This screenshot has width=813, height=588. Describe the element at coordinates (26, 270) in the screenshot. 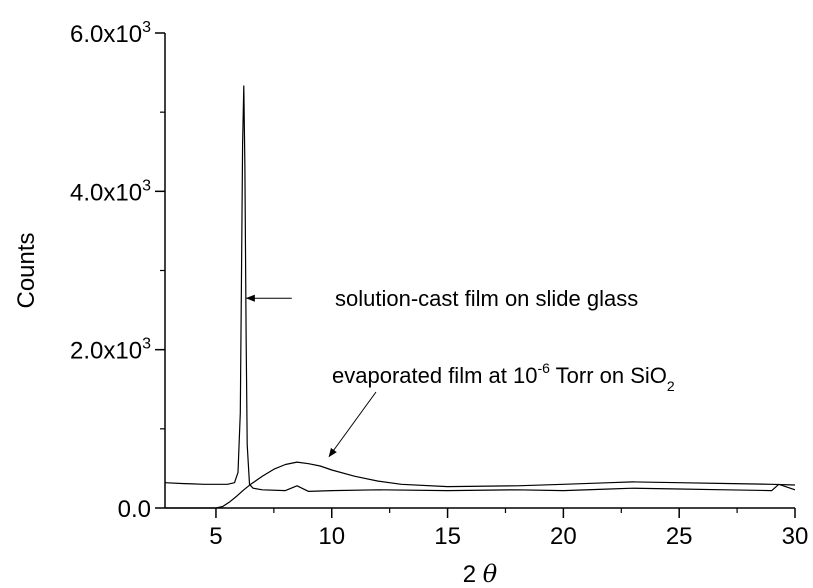

I see `y-axis-title: Counts` at that location.